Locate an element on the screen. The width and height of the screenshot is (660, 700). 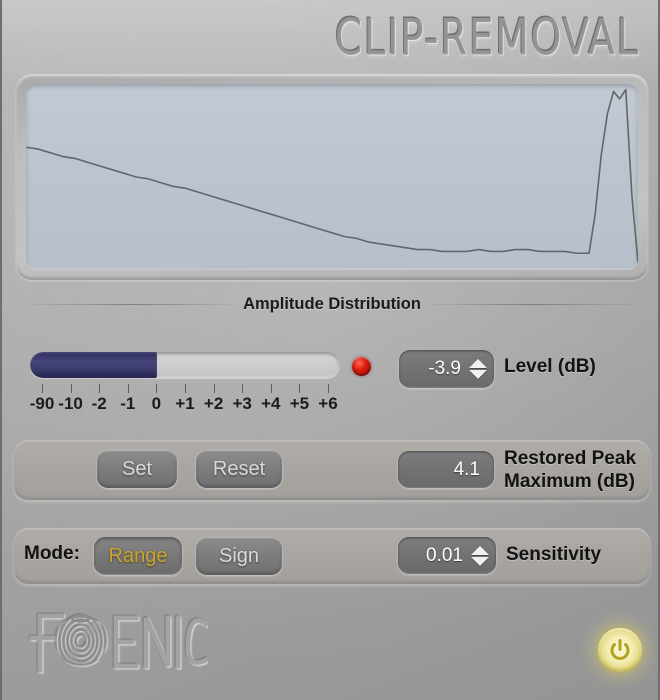
reset-button: Reset is located at coordinates (239, 469).